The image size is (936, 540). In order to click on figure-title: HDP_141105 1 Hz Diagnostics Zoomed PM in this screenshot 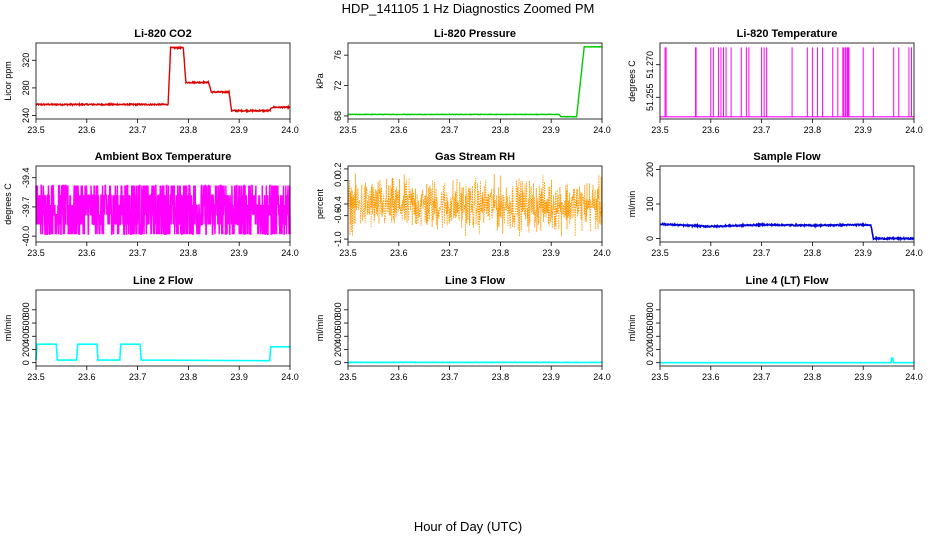, I will do `click(468, 8)`.